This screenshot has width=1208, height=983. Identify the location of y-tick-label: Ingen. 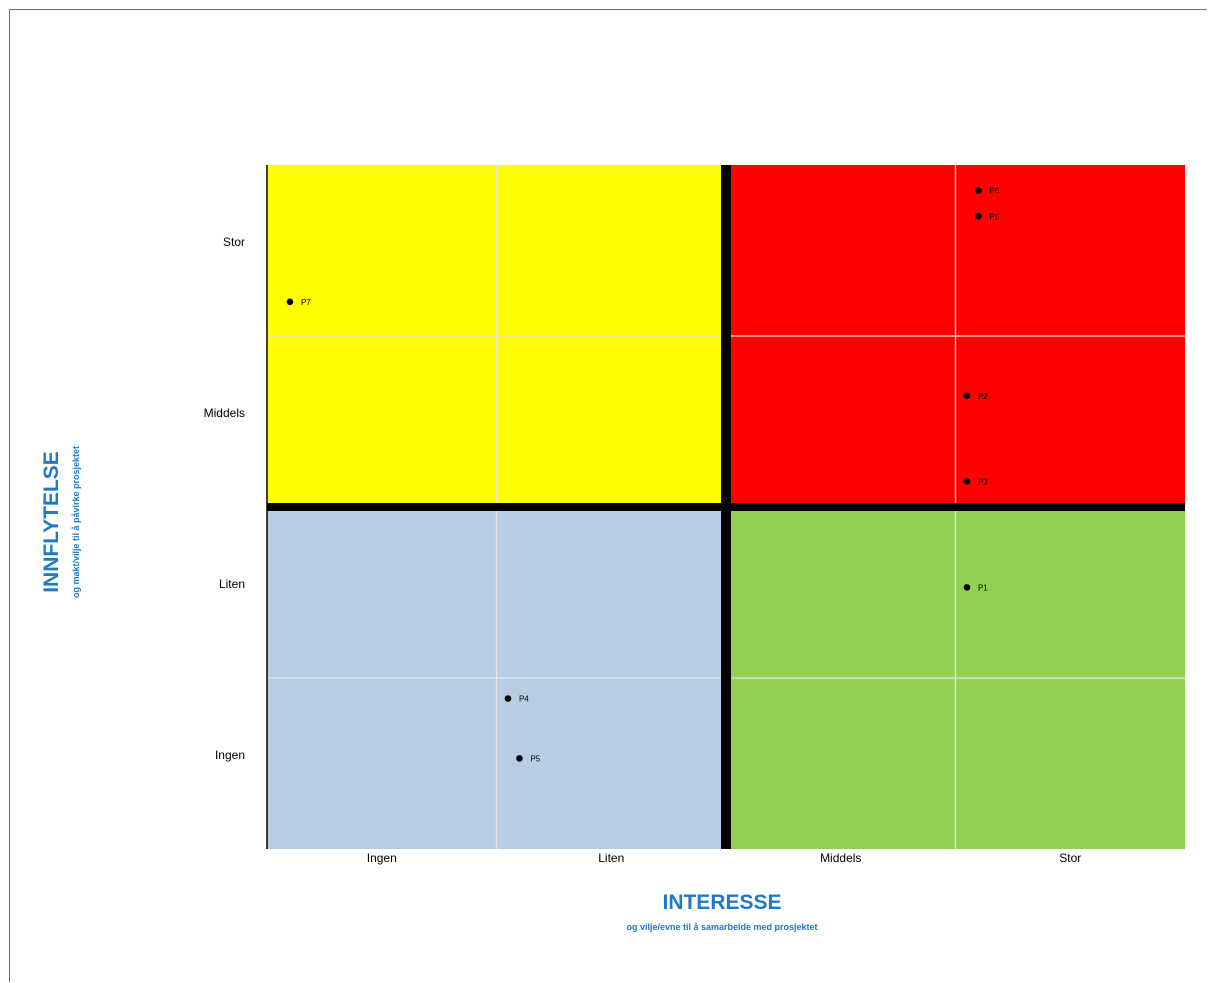
(230, 755).